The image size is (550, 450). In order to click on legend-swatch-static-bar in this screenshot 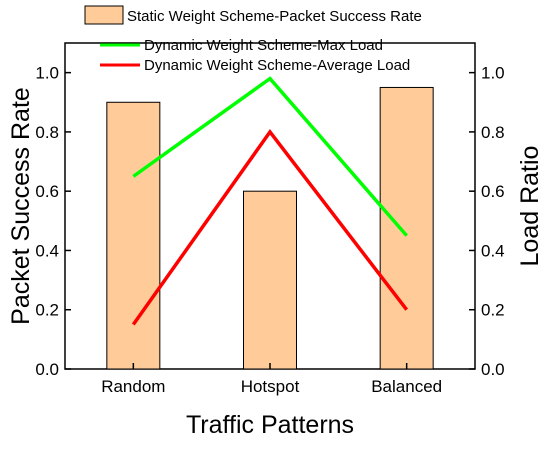, I will do `click(104, 15)`.